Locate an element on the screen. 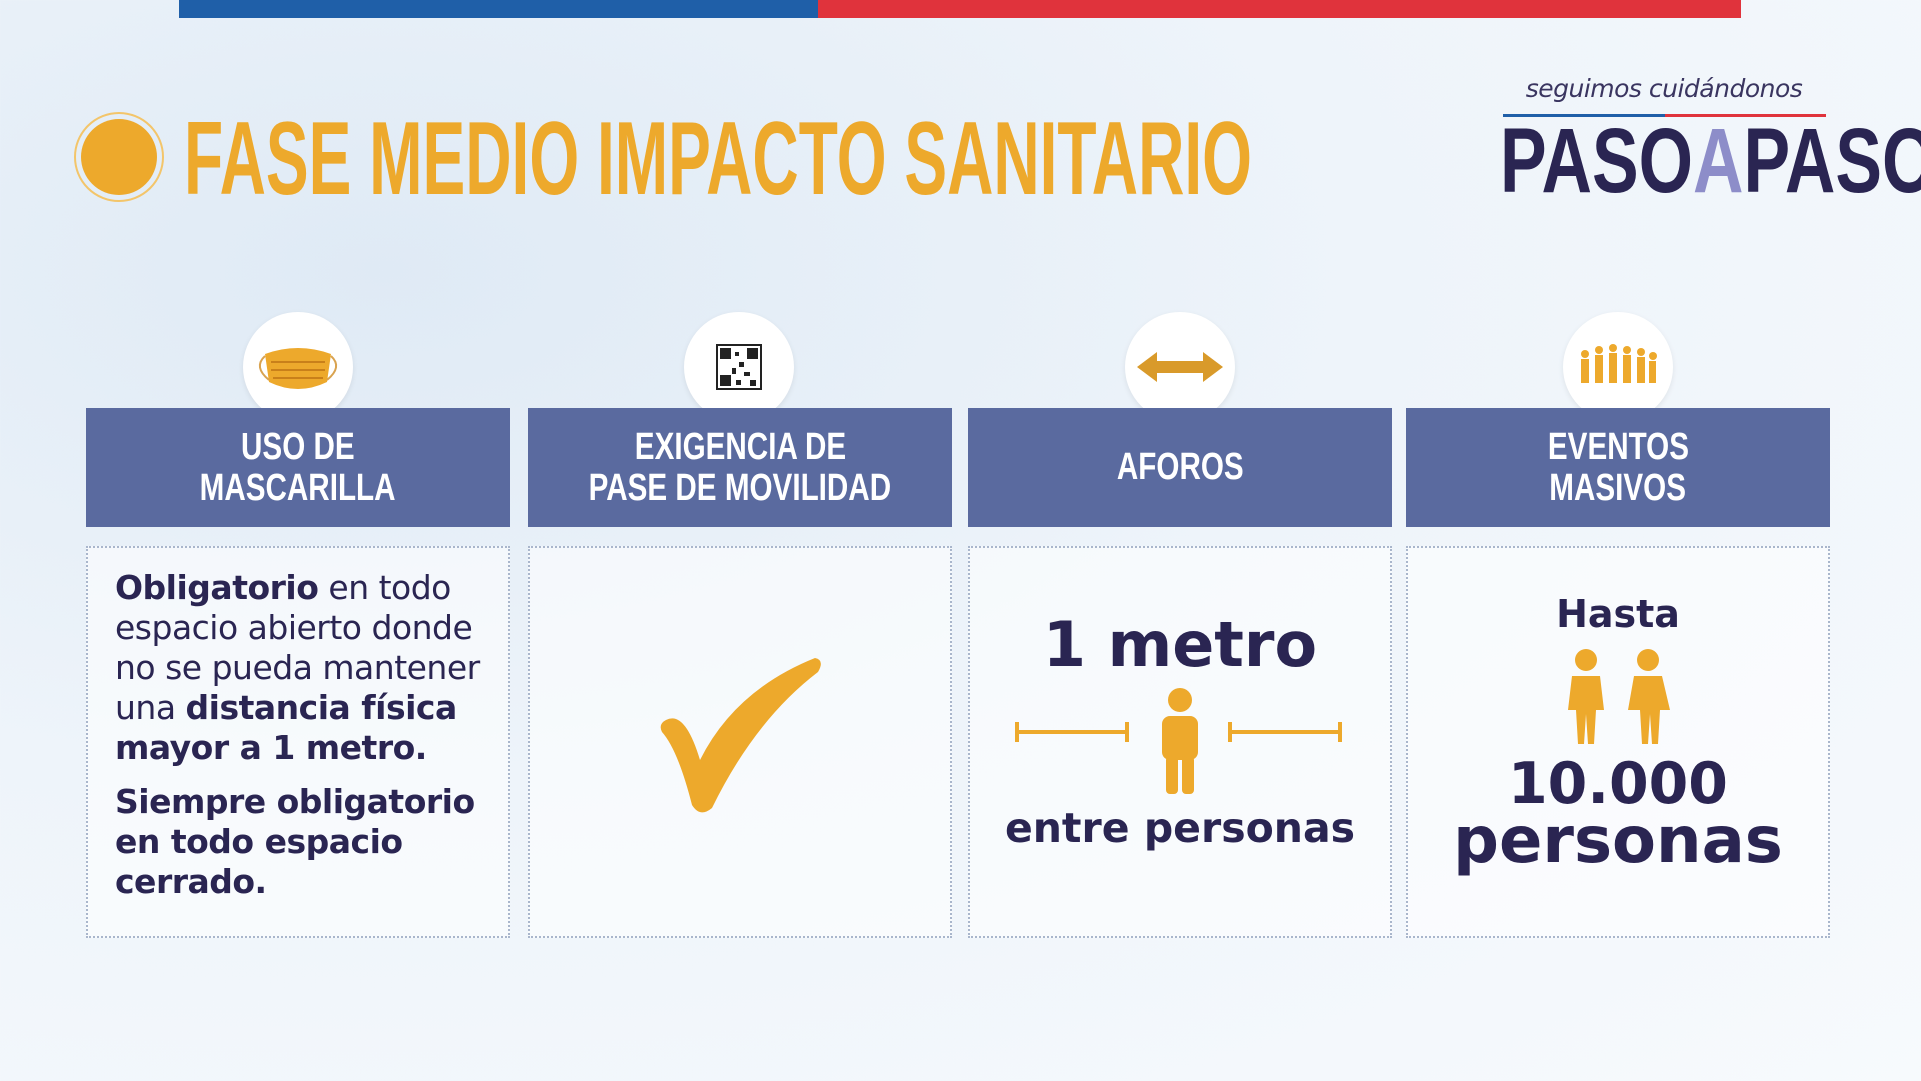 This screenshot has width=1921, height=1081. phase-ring is located at coordinates (119, 157).